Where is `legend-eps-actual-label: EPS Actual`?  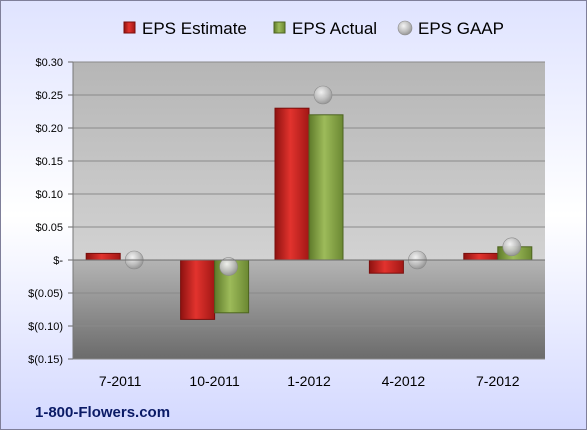
legend-eps-actual-label: EPS Actual is located at coordinates (334, 28).